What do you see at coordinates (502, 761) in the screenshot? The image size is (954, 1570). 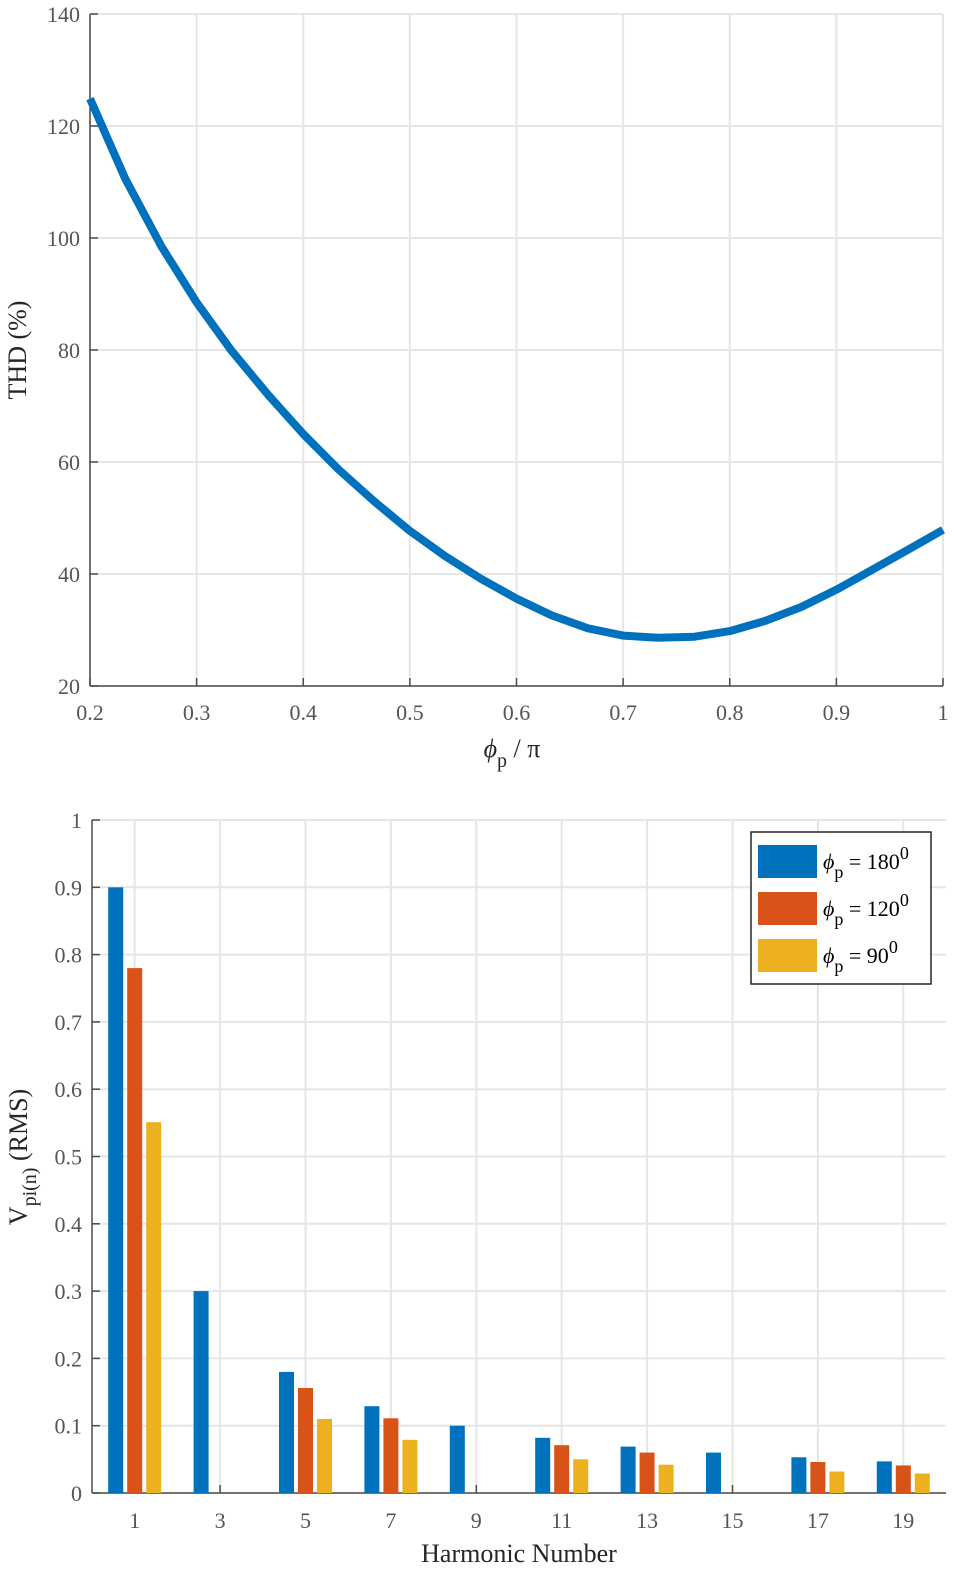 I see `phi-subscript: p` at bounding box center [502, 761].